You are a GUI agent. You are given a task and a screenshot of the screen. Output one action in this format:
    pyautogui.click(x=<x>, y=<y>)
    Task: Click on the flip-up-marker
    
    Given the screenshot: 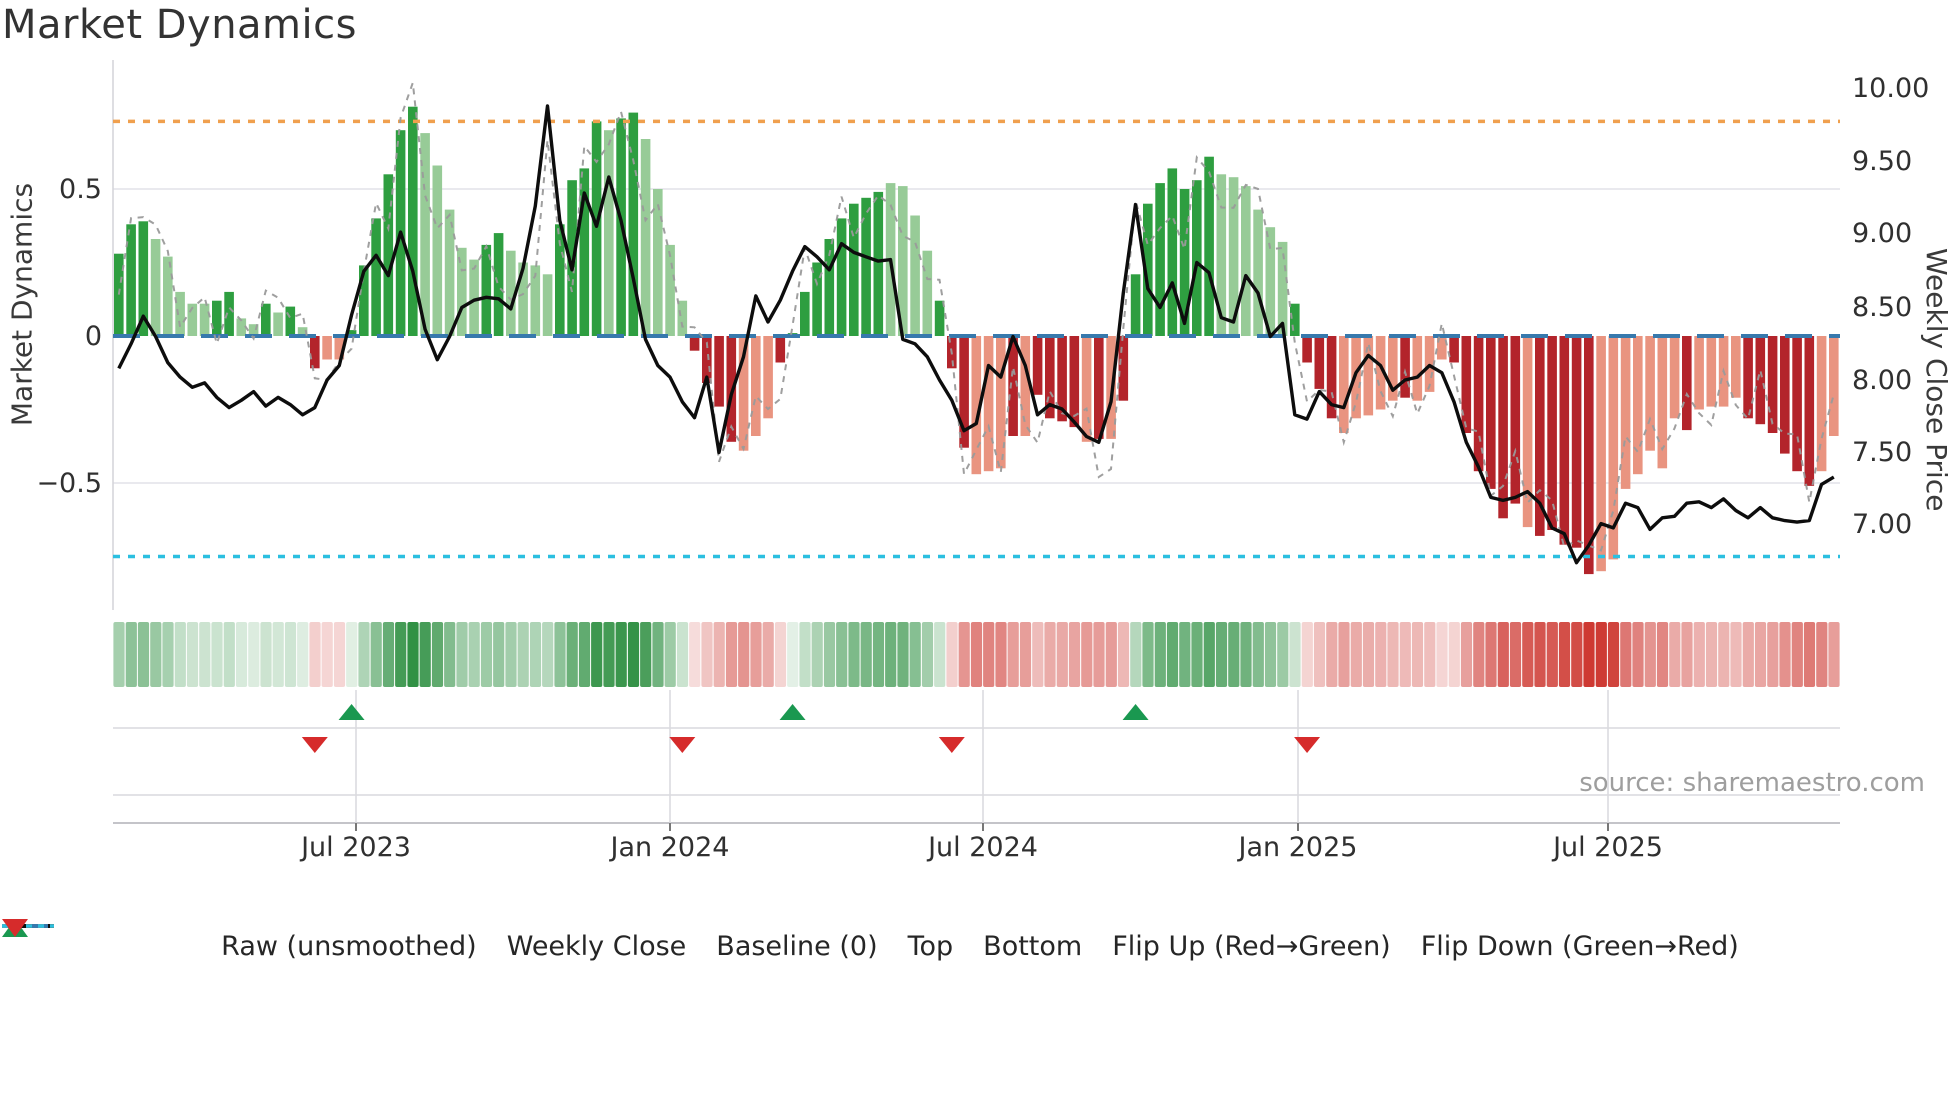 What is the action you would take?
    pyautogui.click(x=792, y=712)
    